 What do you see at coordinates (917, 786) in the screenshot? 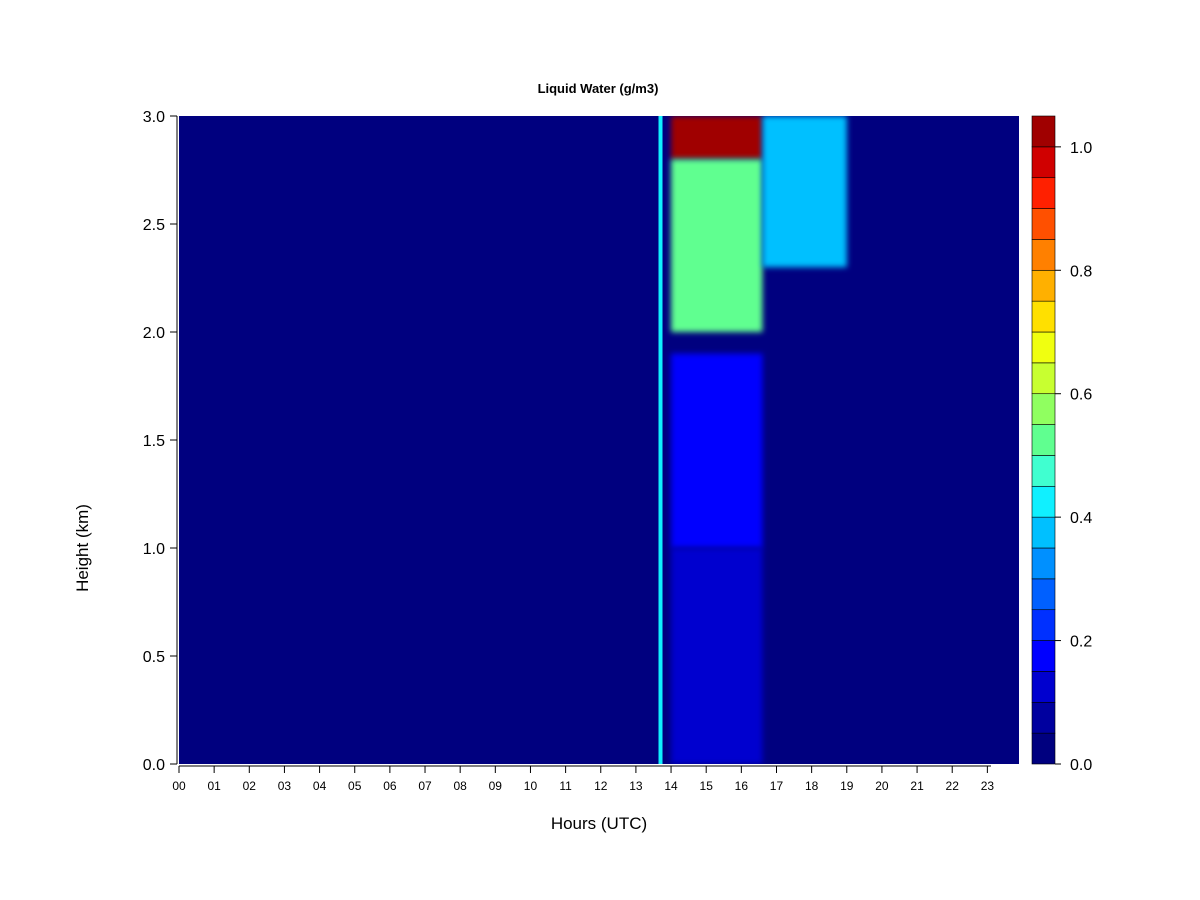
I see `x-tick-label: 21` at bounding box center [917, 786].